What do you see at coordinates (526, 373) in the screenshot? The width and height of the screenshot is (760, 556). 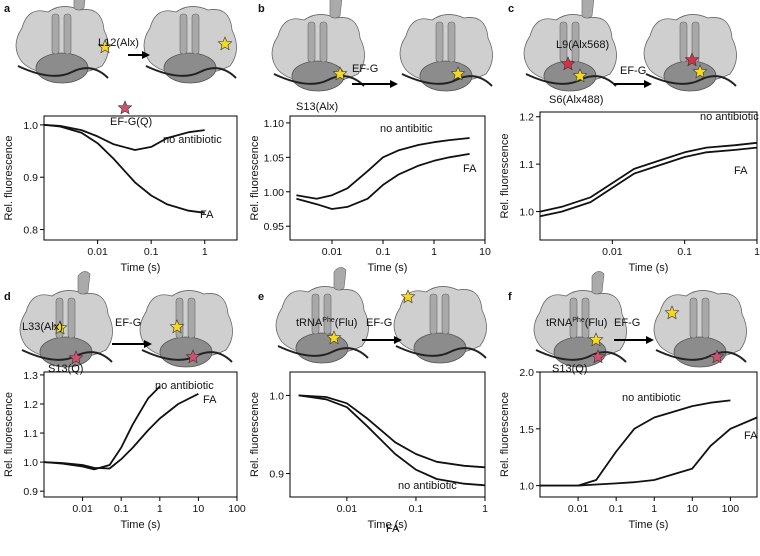 I see `y-tick-label: 2.0` at bounding box center [526, 373].